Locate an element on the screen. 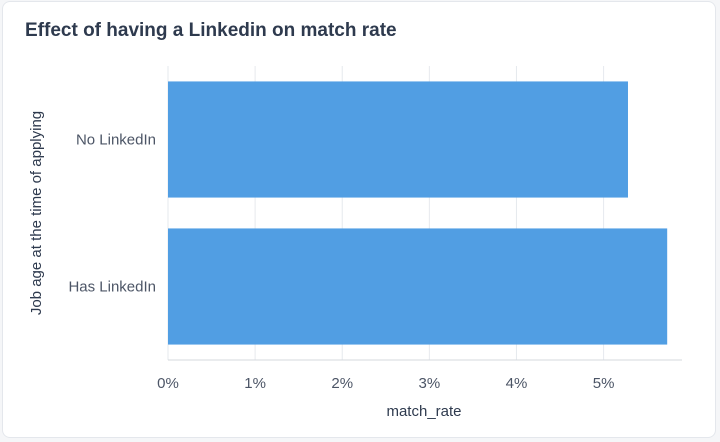 This screenshot has width=720, height=442. y-tick-label: No LinkedIn is located at coordinates (116, 140).